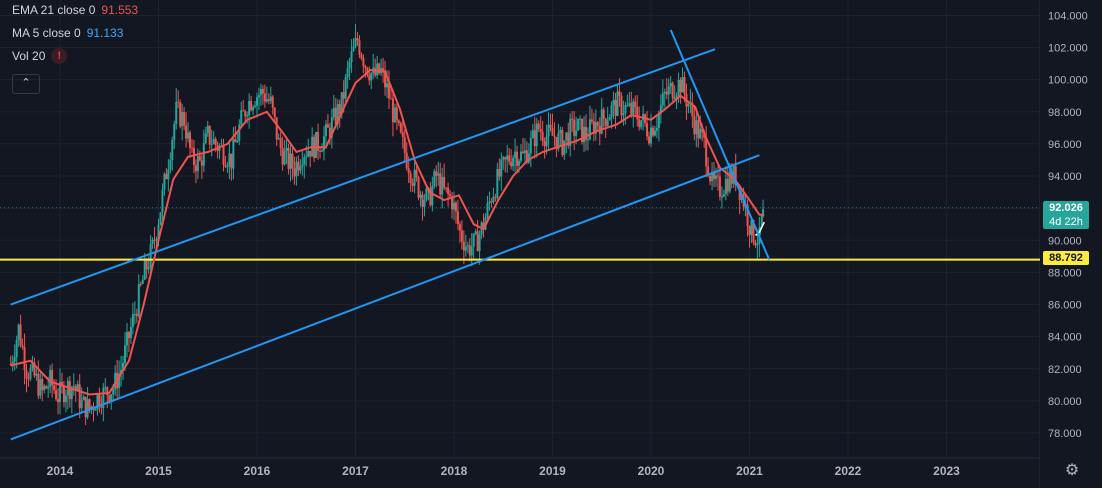  I want to click on time-tick-label: 2023, so click(946, 471).